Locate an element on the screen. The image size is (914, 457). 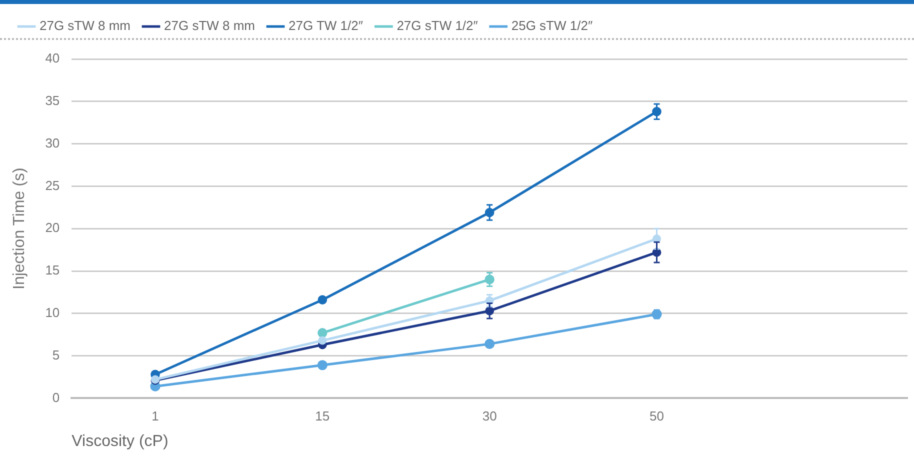
x-tick-label: 15 is located at coordinates (322, 416).